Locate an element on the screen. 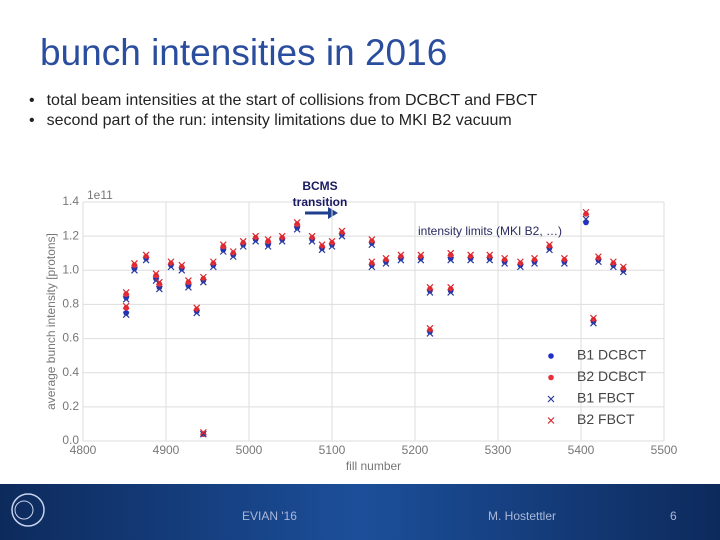  y-tick-label: 0.2 is located at coordinates (70, 406).